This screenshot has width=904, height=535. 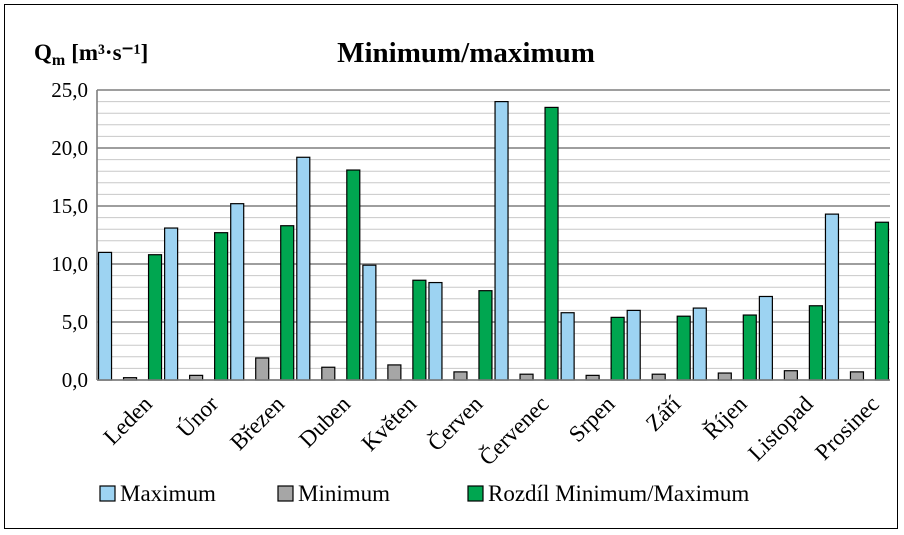 I want to click on y-tick-label: 15,0, so click(x=69, y=206).